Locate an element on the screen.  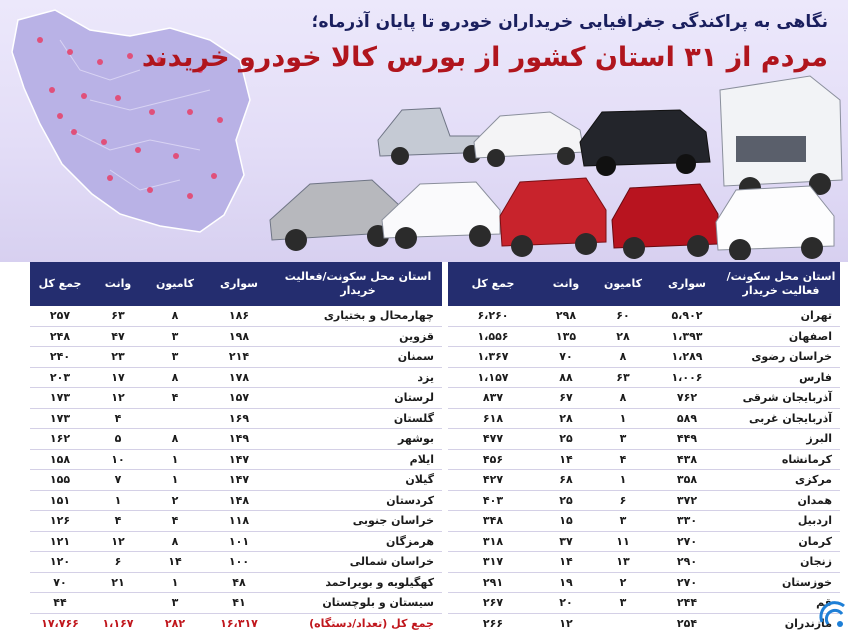
table-row: گیلان ۱۴۷ ۱ ۷ ۱۵۵ is located at coordinates (236, 480).